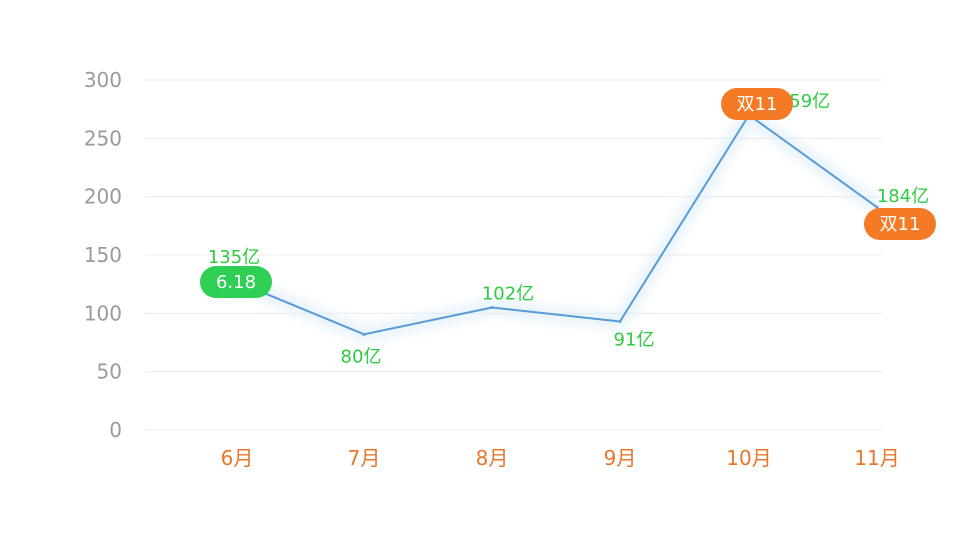 Image resolution: width=969 pixels, height=533 pixels. Describe the element at coordinates (508, 294) in the screenshot. I see `data-label: 102亿` at that location.